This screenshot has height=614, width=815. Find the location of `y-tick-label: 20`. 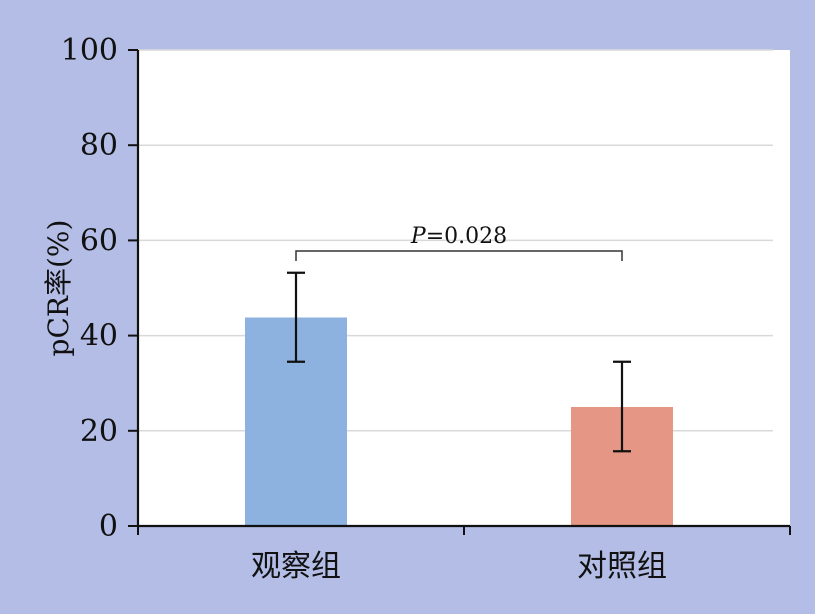

y-tick-label: 20 is located at coordinates (99, 431).